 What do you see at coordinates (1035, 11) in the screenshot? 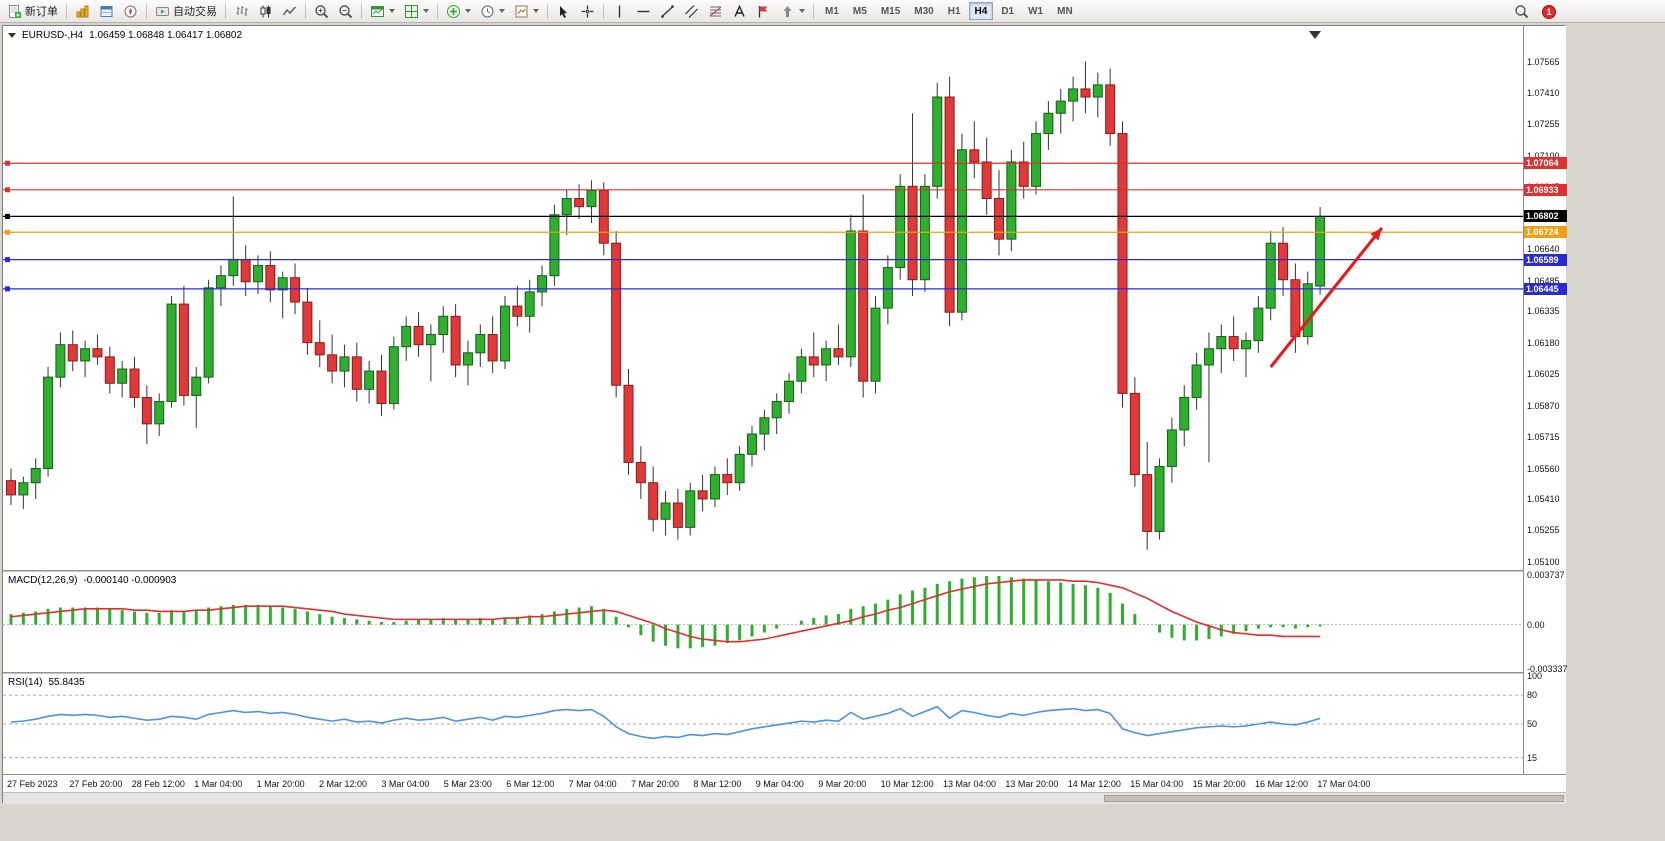
I see `timeframe-button-w1: W1` at bounding box center [1035, 11].